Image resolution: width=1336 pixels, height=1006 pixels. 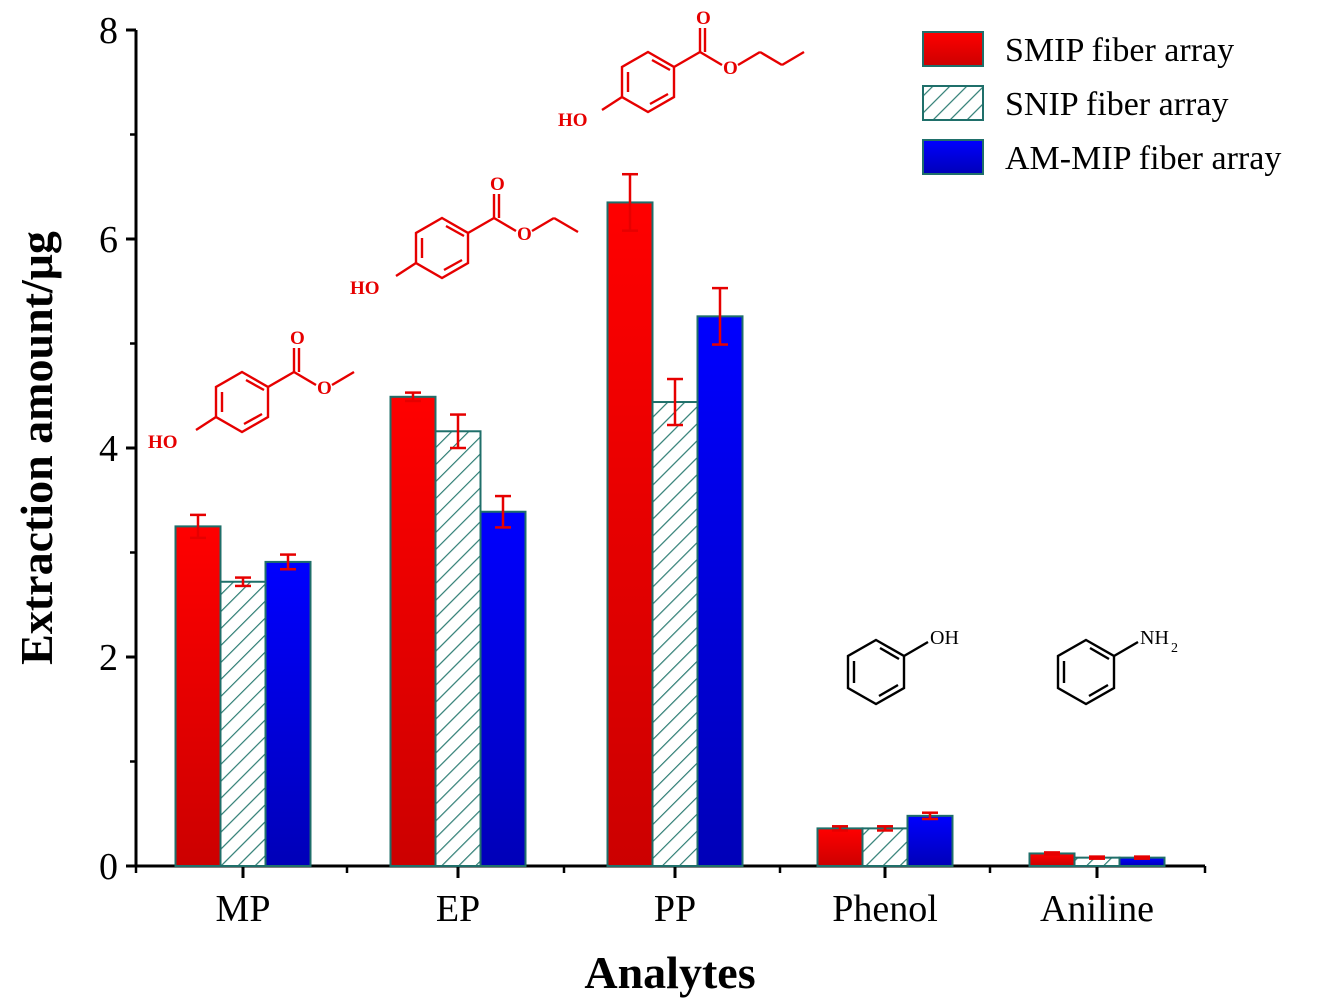 What do you see at coordinates (251, 390) in the screenshot?
I see `structure-mp: O O HO` at bounding box center [251, 390].